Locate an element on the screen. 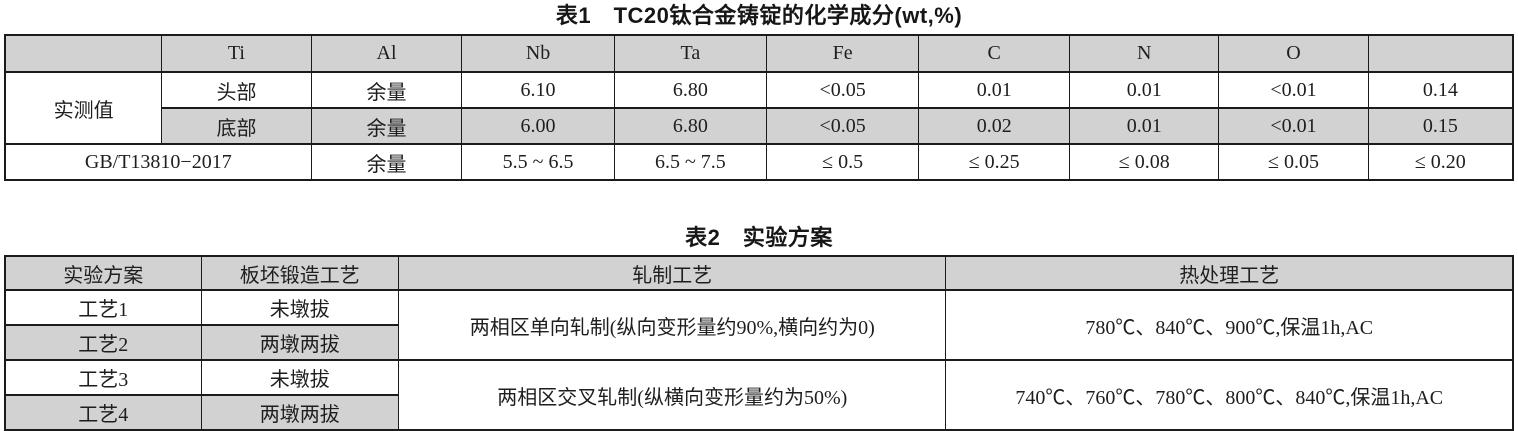 This screenshot has width=1518, height=431. table1-title: 表1 TC20钛合金铸锭的化学成分(wt,%) is located at coordinates (759, 15).